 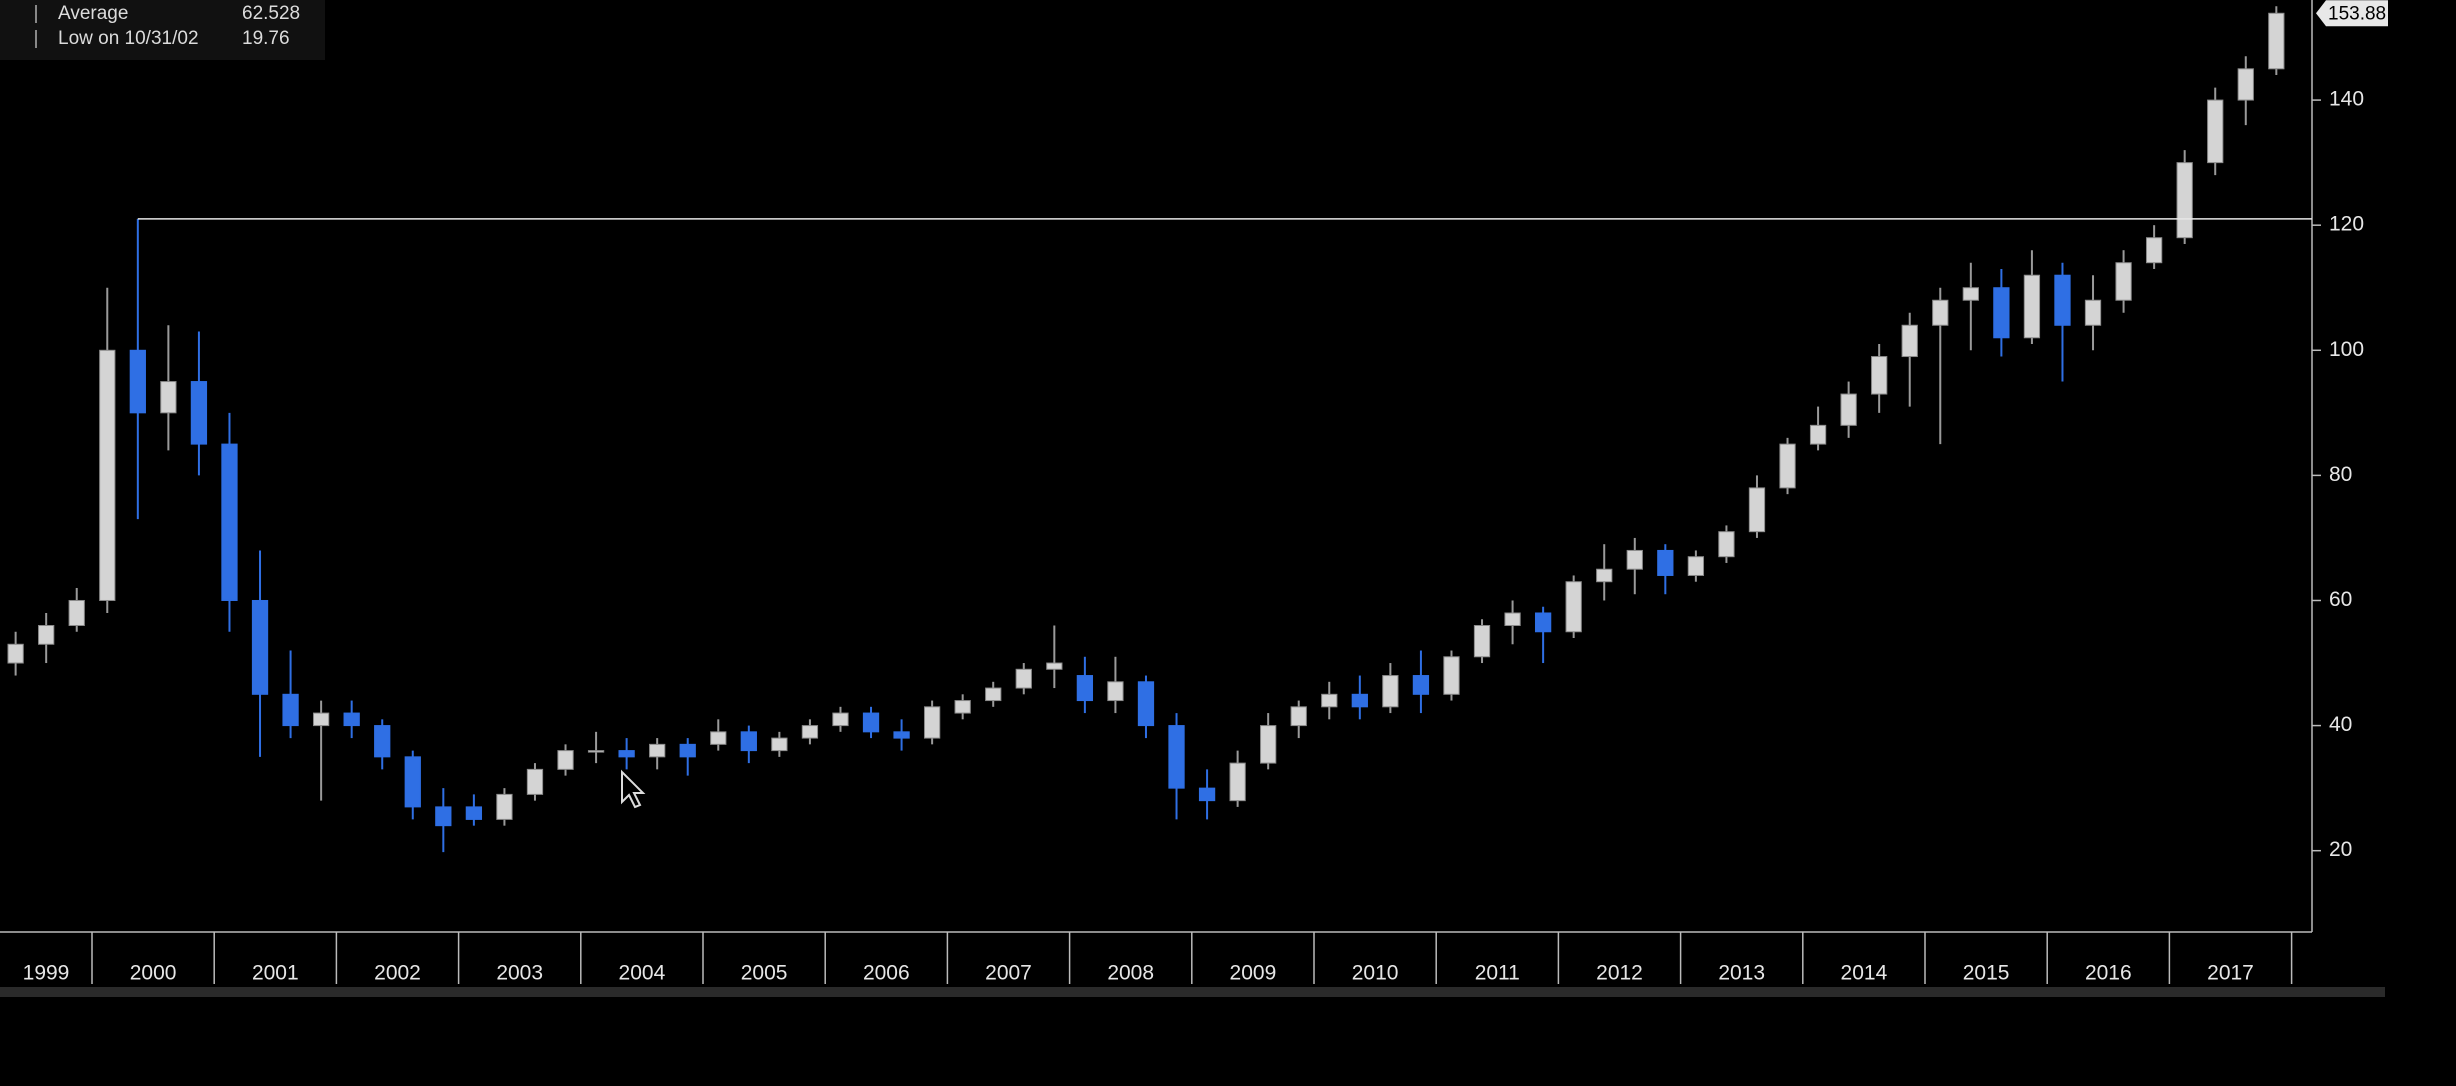 I want to click on x-tick-label: 2003, so click(x=519, y=973).